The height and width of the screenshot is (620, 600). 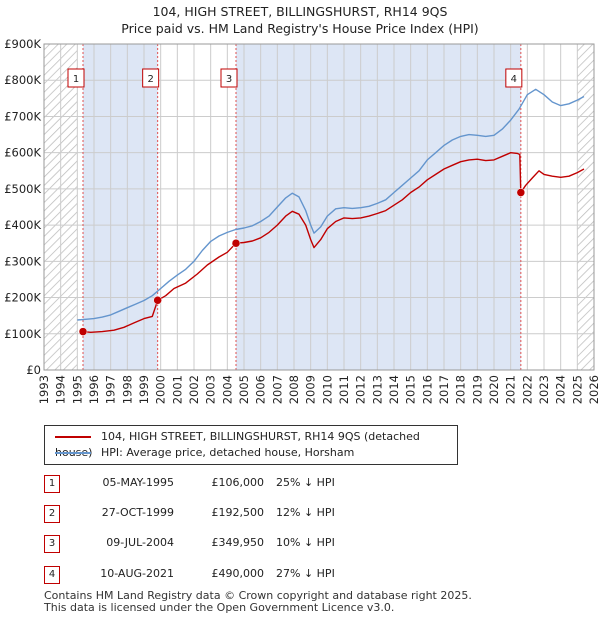 What do you see at coordinates (577, 389) in the screenshot?
I see `x-tick-label: 2025` at bounding box center [577, 389].